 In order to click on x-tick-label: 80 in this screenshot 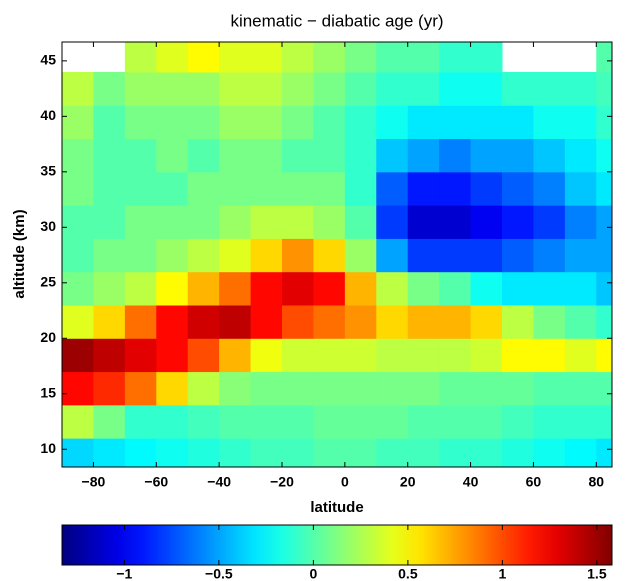, I will do `click(596, 482)`.